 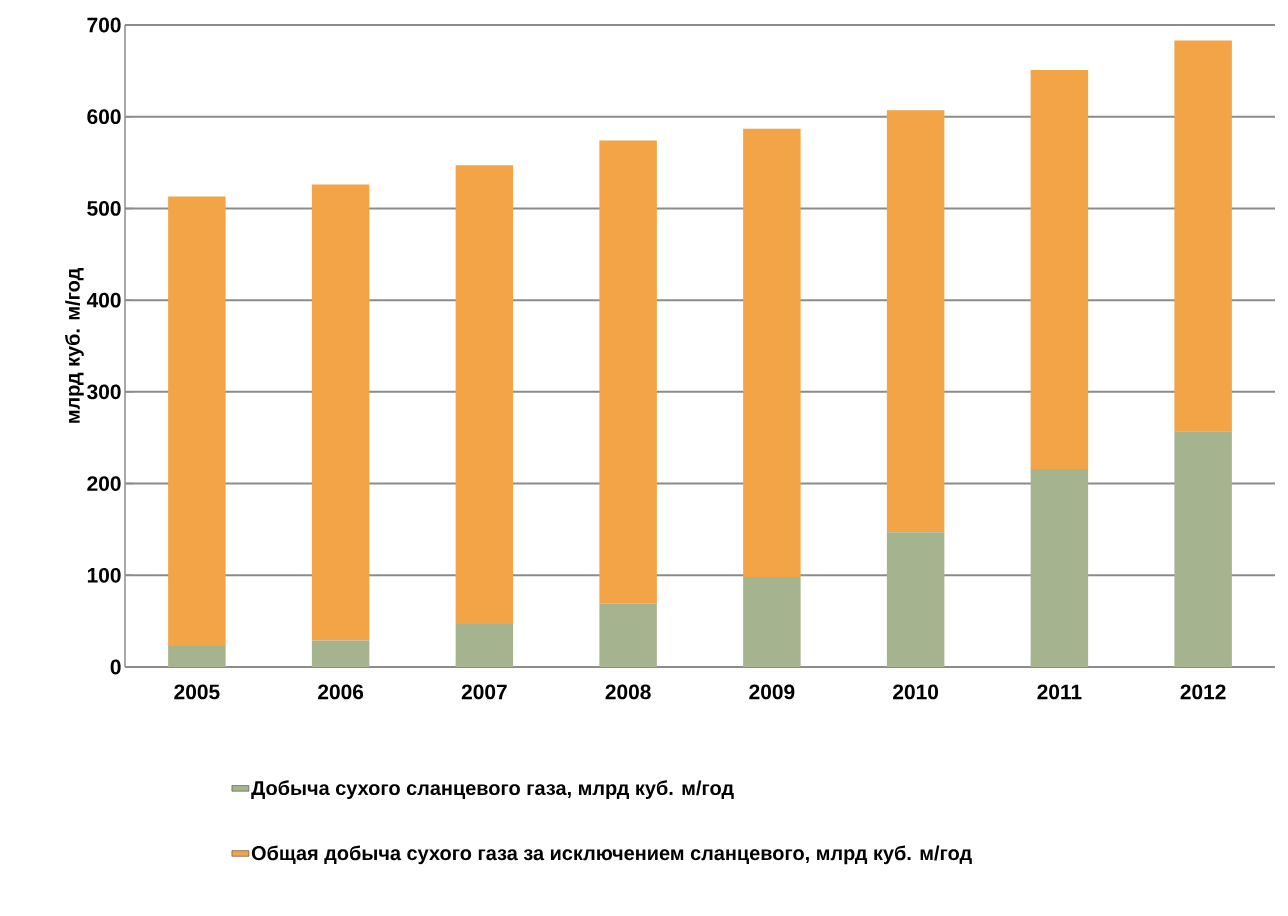 What do you see at coordinates (104, 575) in the screenshot?
I see `y-tick-label: 100` at bounding box center [104, 575].